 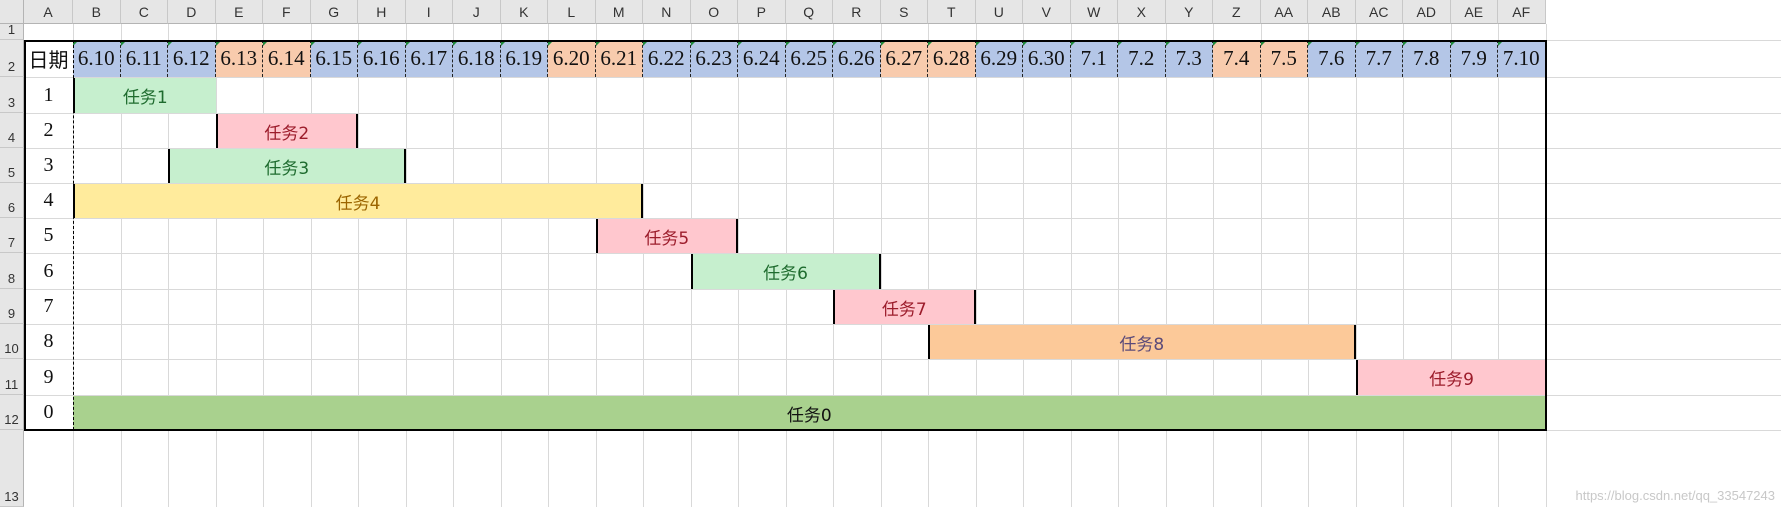 I want to click on date-cell: 6.30, so click(x=1047, y=58).